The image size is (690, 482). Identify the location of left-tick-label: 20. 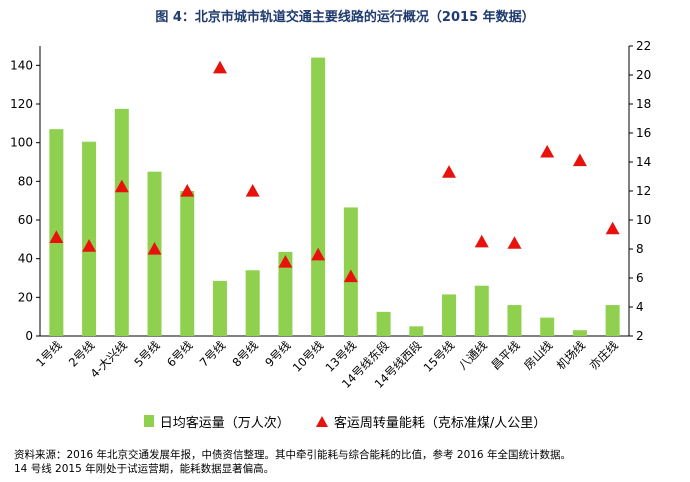
(25, 297).